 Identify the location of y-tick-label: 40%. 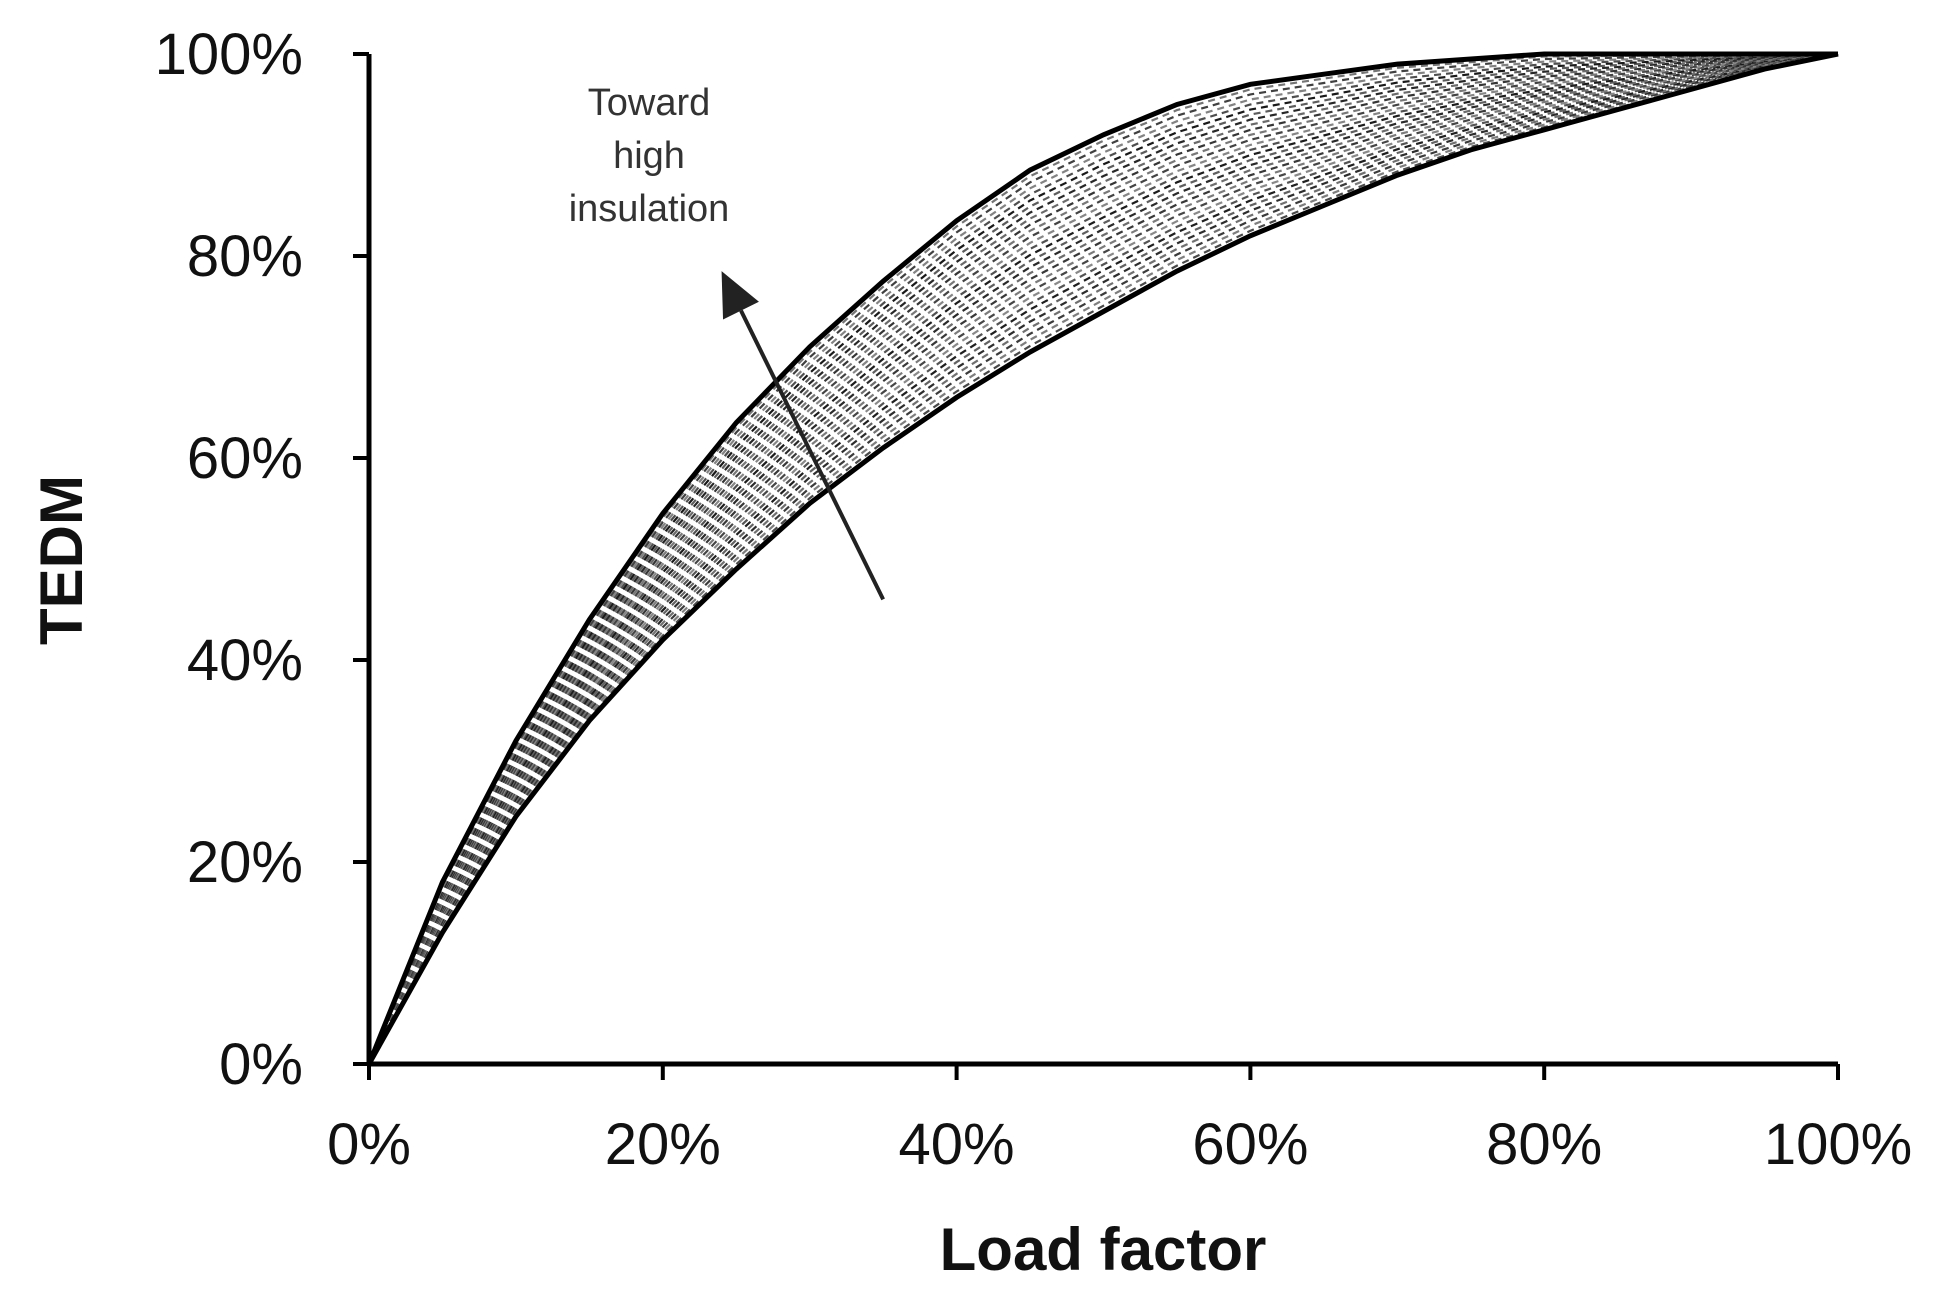
(245, 660).